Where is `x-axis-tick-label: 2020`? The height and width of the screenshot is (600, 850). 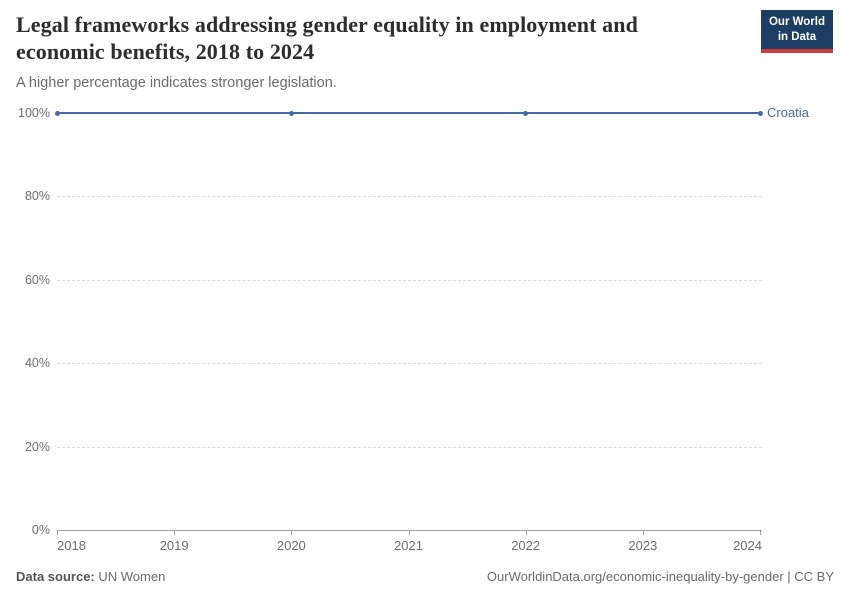 x-axis-tick-label: 2020 is located at coordinates (291, 545).